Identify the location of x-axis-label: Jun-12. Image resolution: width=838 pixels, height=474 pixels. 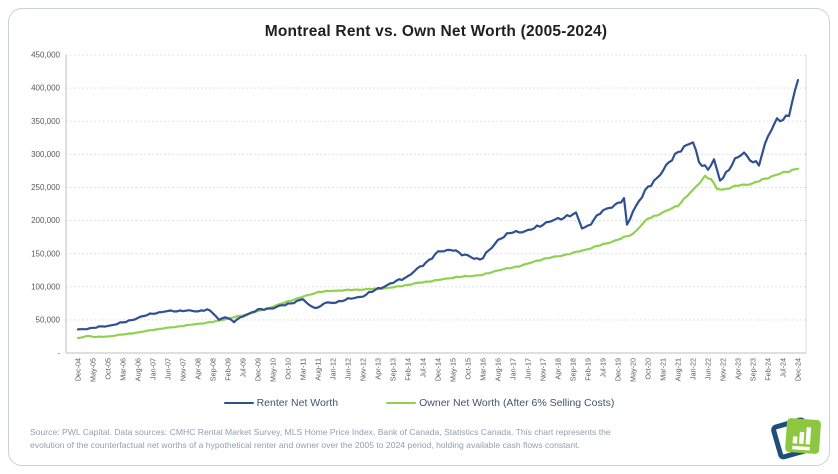
(348, 369).